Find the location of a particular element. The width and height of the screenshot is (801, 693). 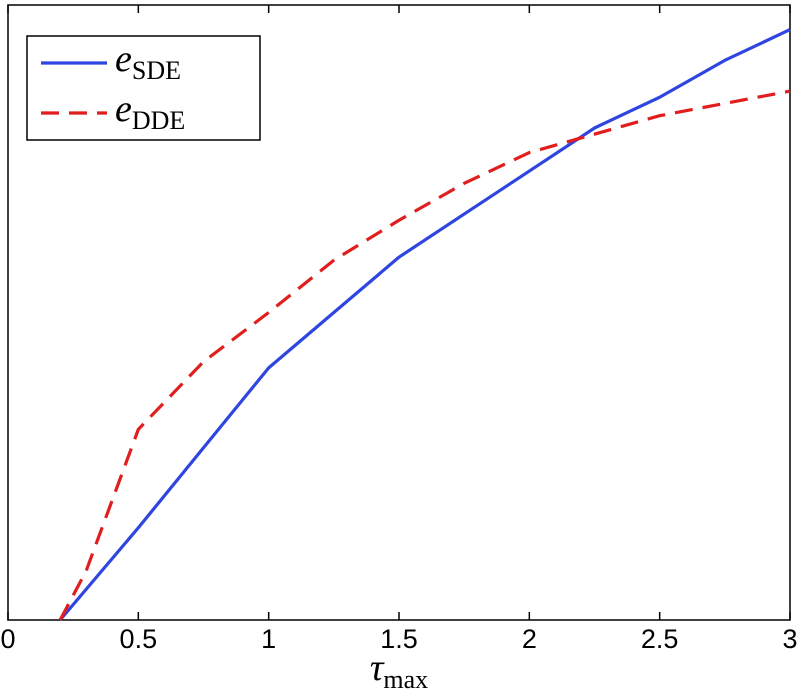

legend-subscript: DDE is located at coordinates (158, 120).